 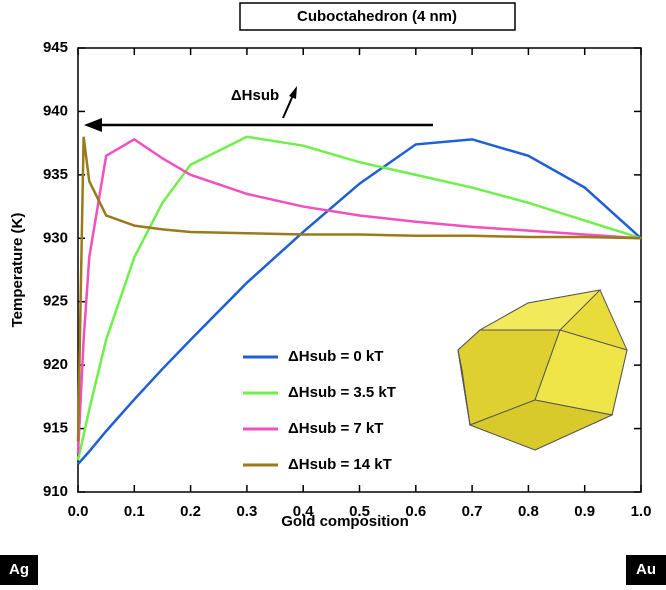 I want to click on x-tick-label: 0.8, so click(x=528, y=511).